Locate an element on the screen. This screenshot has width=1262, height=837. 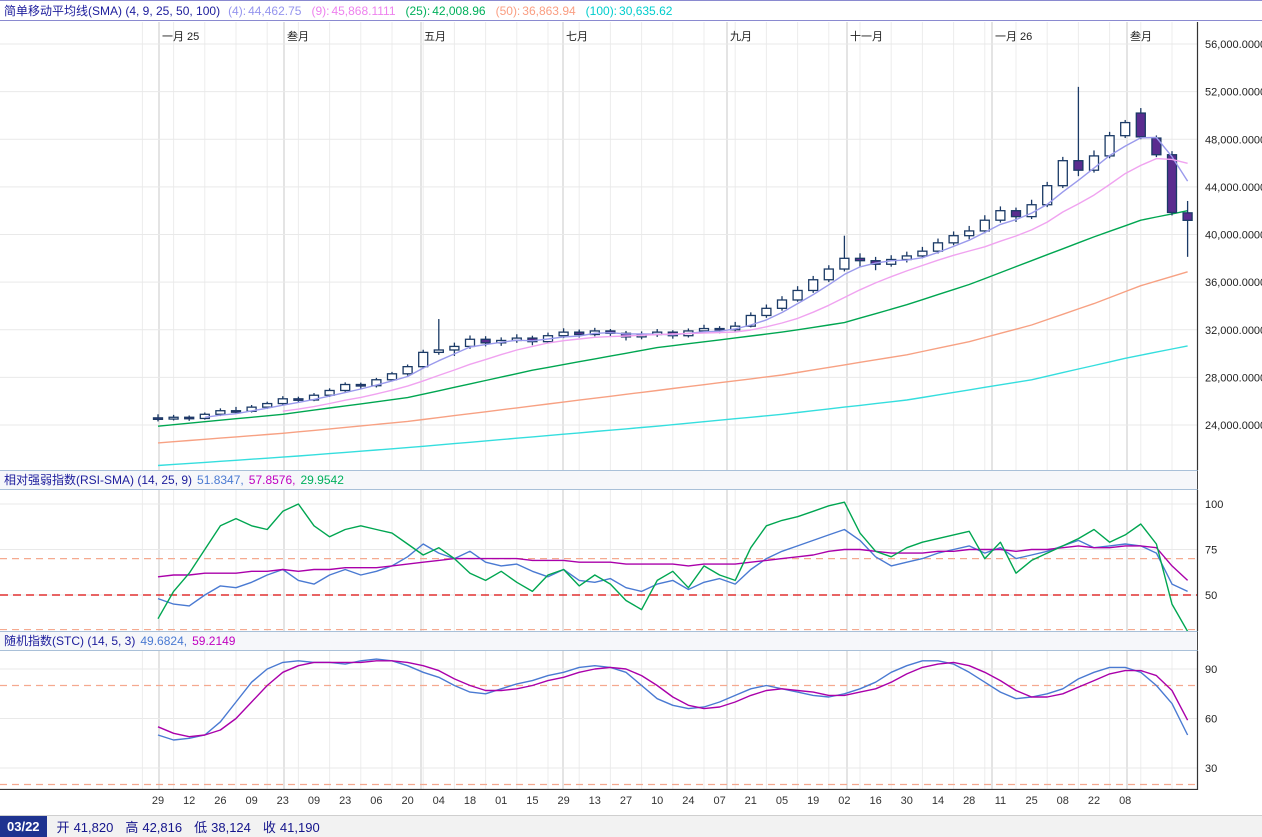
svg-text: 08 is located at coordinates (1125, 801).